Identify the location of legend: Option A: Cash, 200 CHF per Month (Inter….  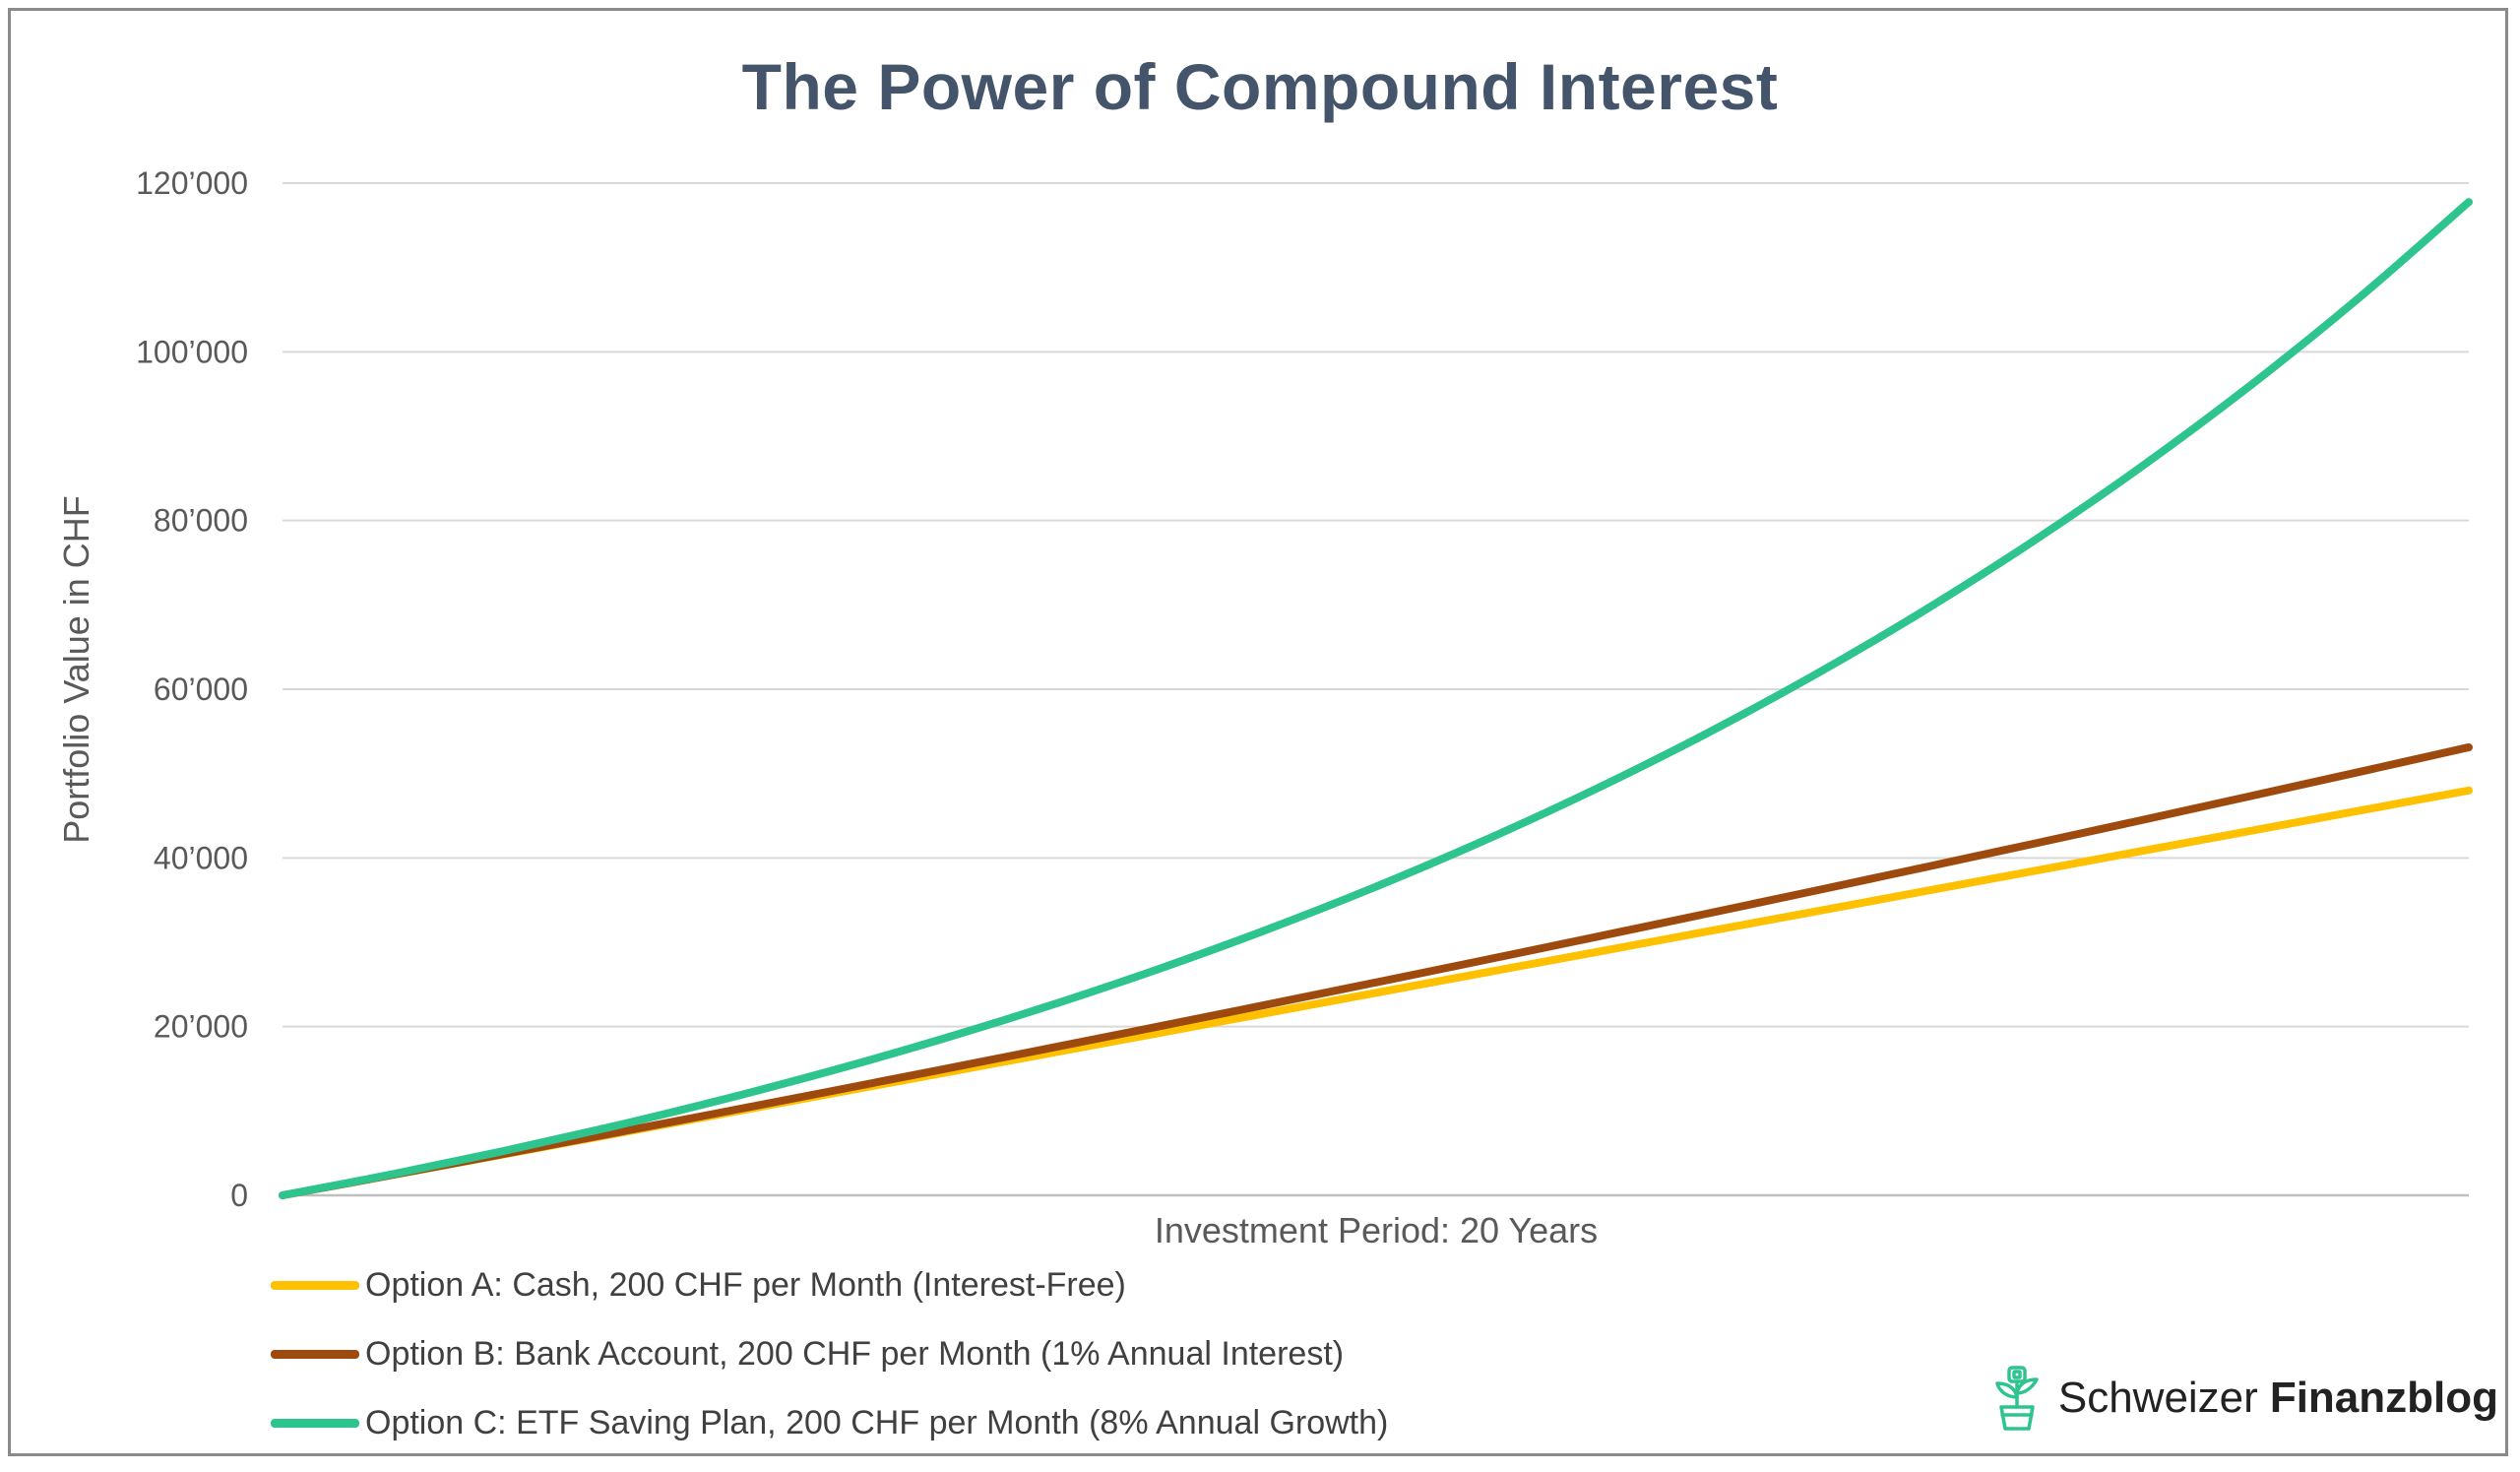
(829, 1368).